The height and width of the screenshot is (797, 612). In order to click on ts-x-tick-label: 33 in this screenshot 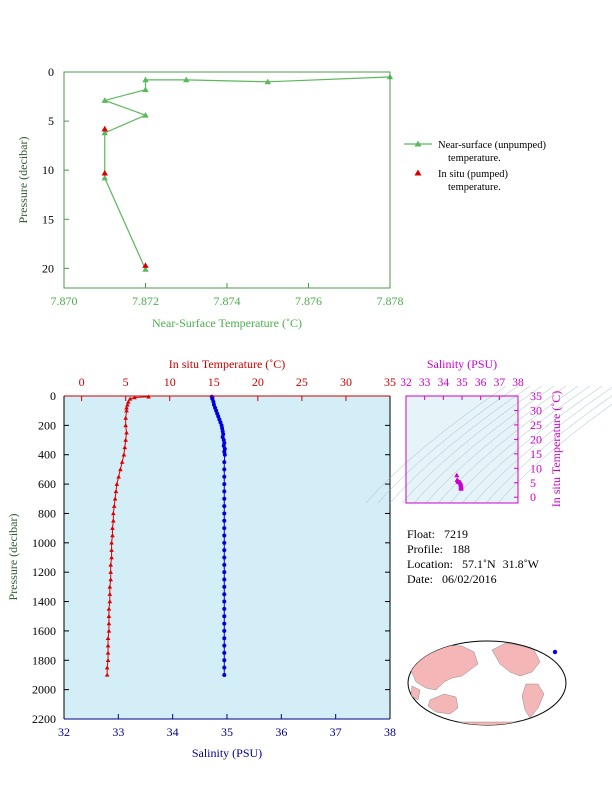, I will do `click(425, 383)`.